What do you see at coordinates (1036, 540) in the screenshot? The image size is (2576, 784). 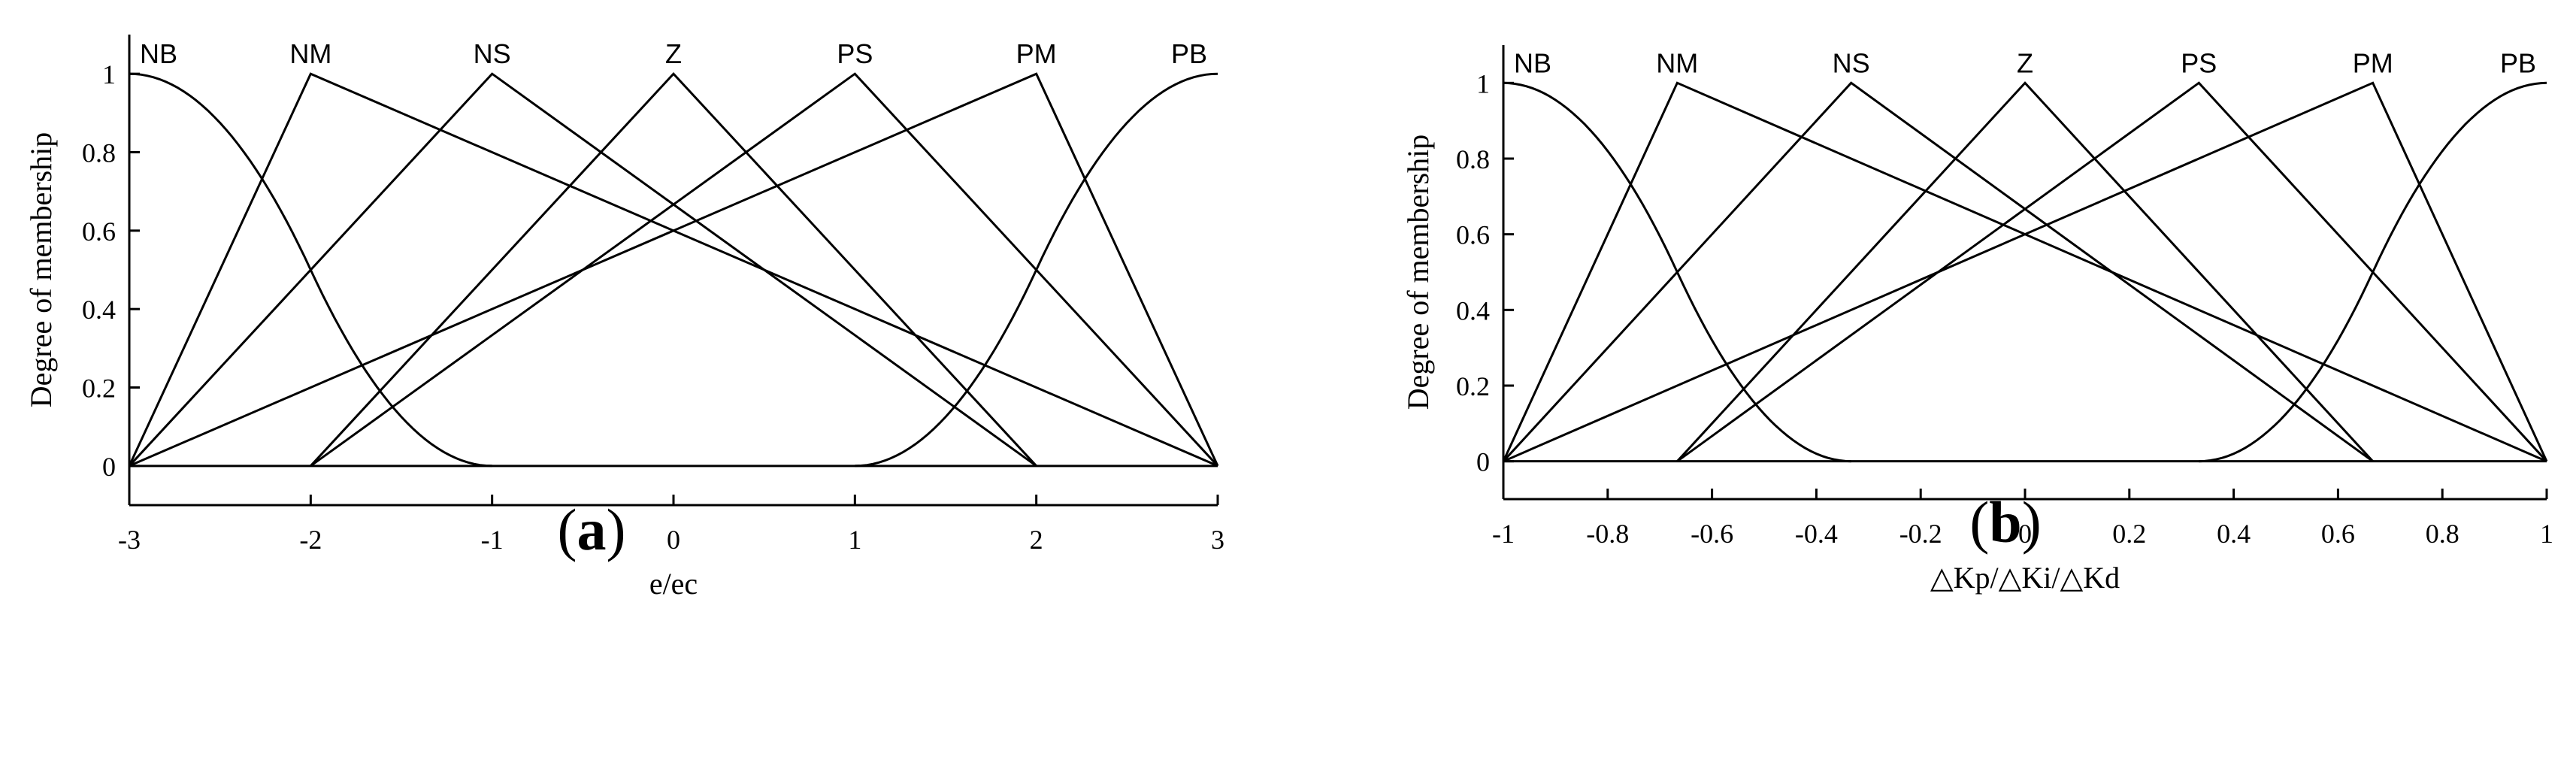 I see `x-tick-label: 2` at bounding box center [1036, 540].